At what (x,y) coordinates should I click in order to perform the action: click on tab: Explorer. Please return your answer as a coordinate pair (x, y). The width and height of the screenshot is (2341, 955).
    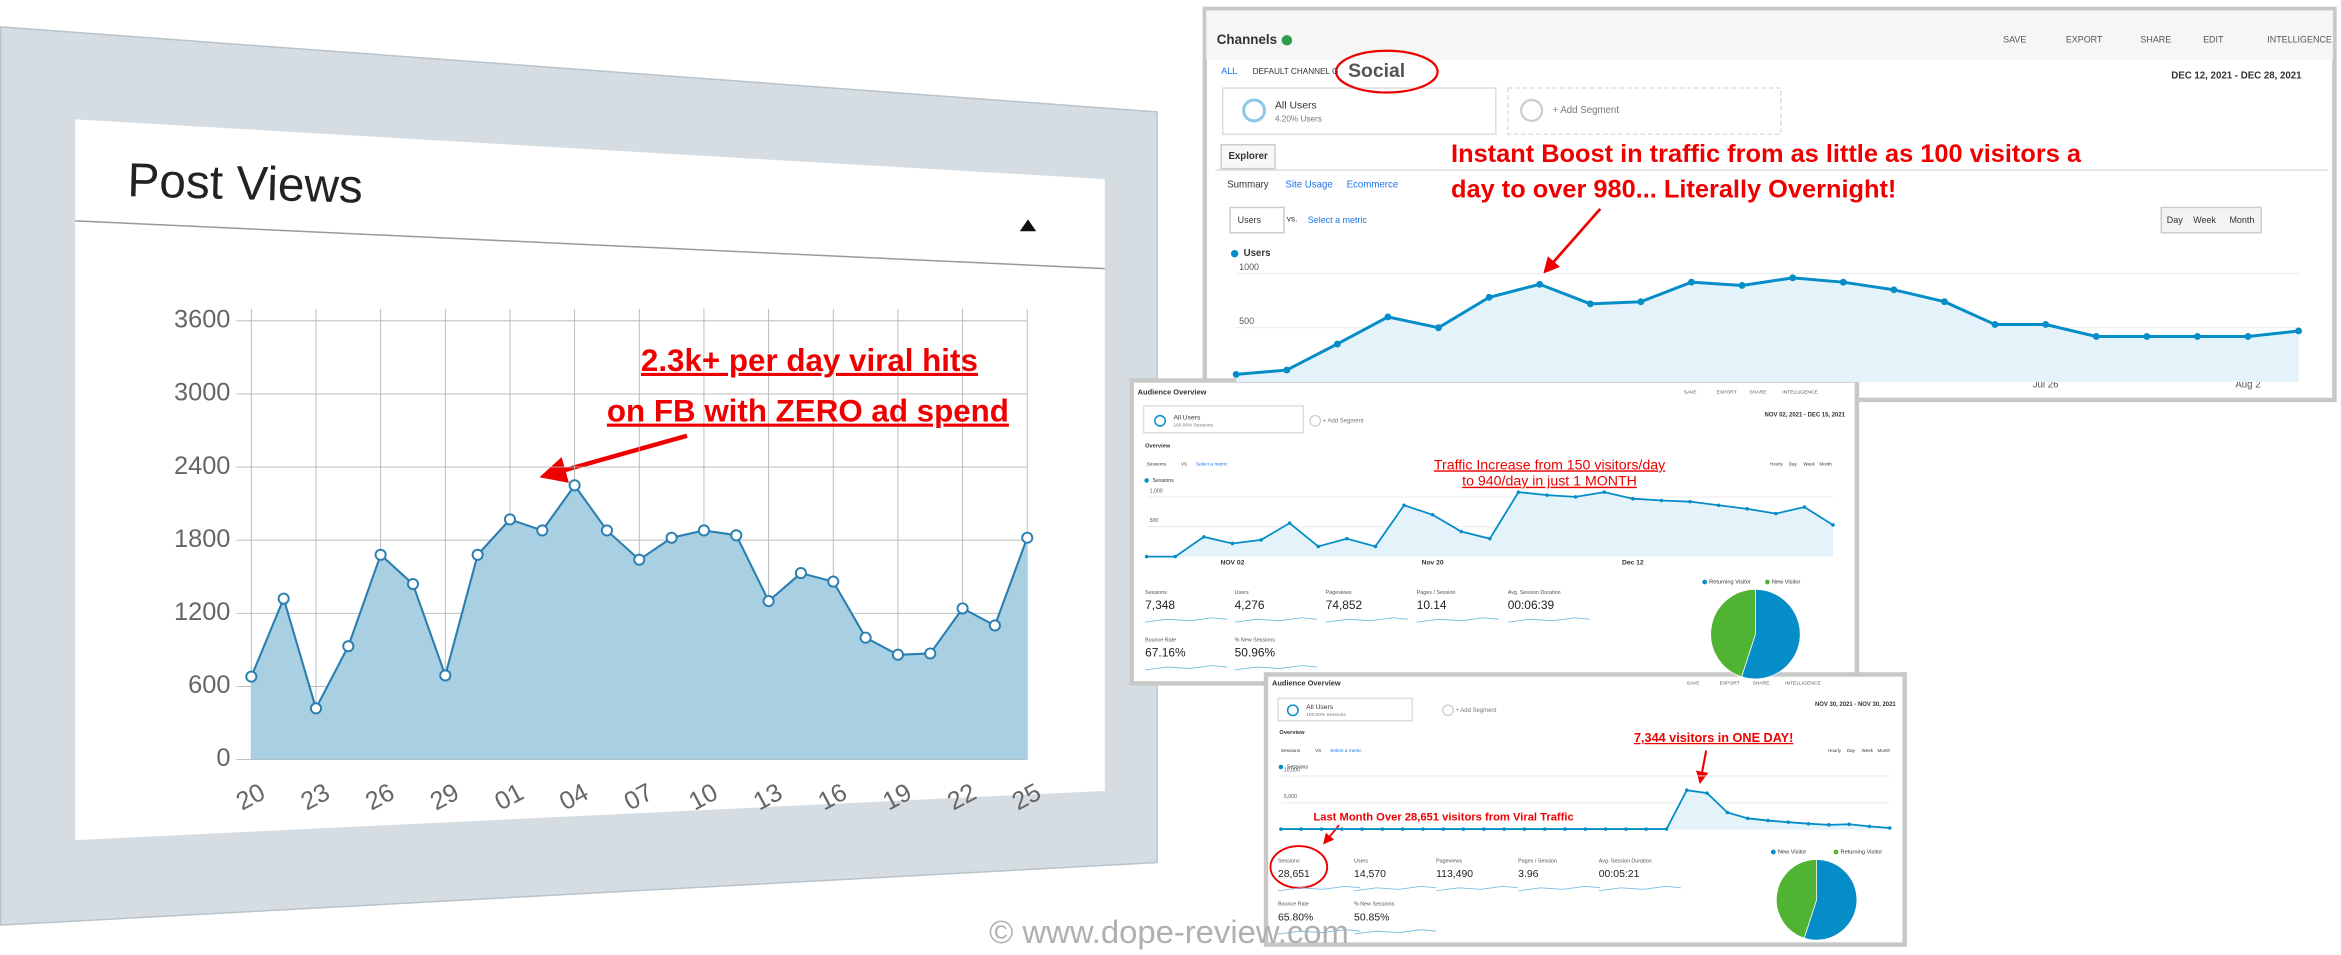
    Looking at the image, I should click on (1248, 156).